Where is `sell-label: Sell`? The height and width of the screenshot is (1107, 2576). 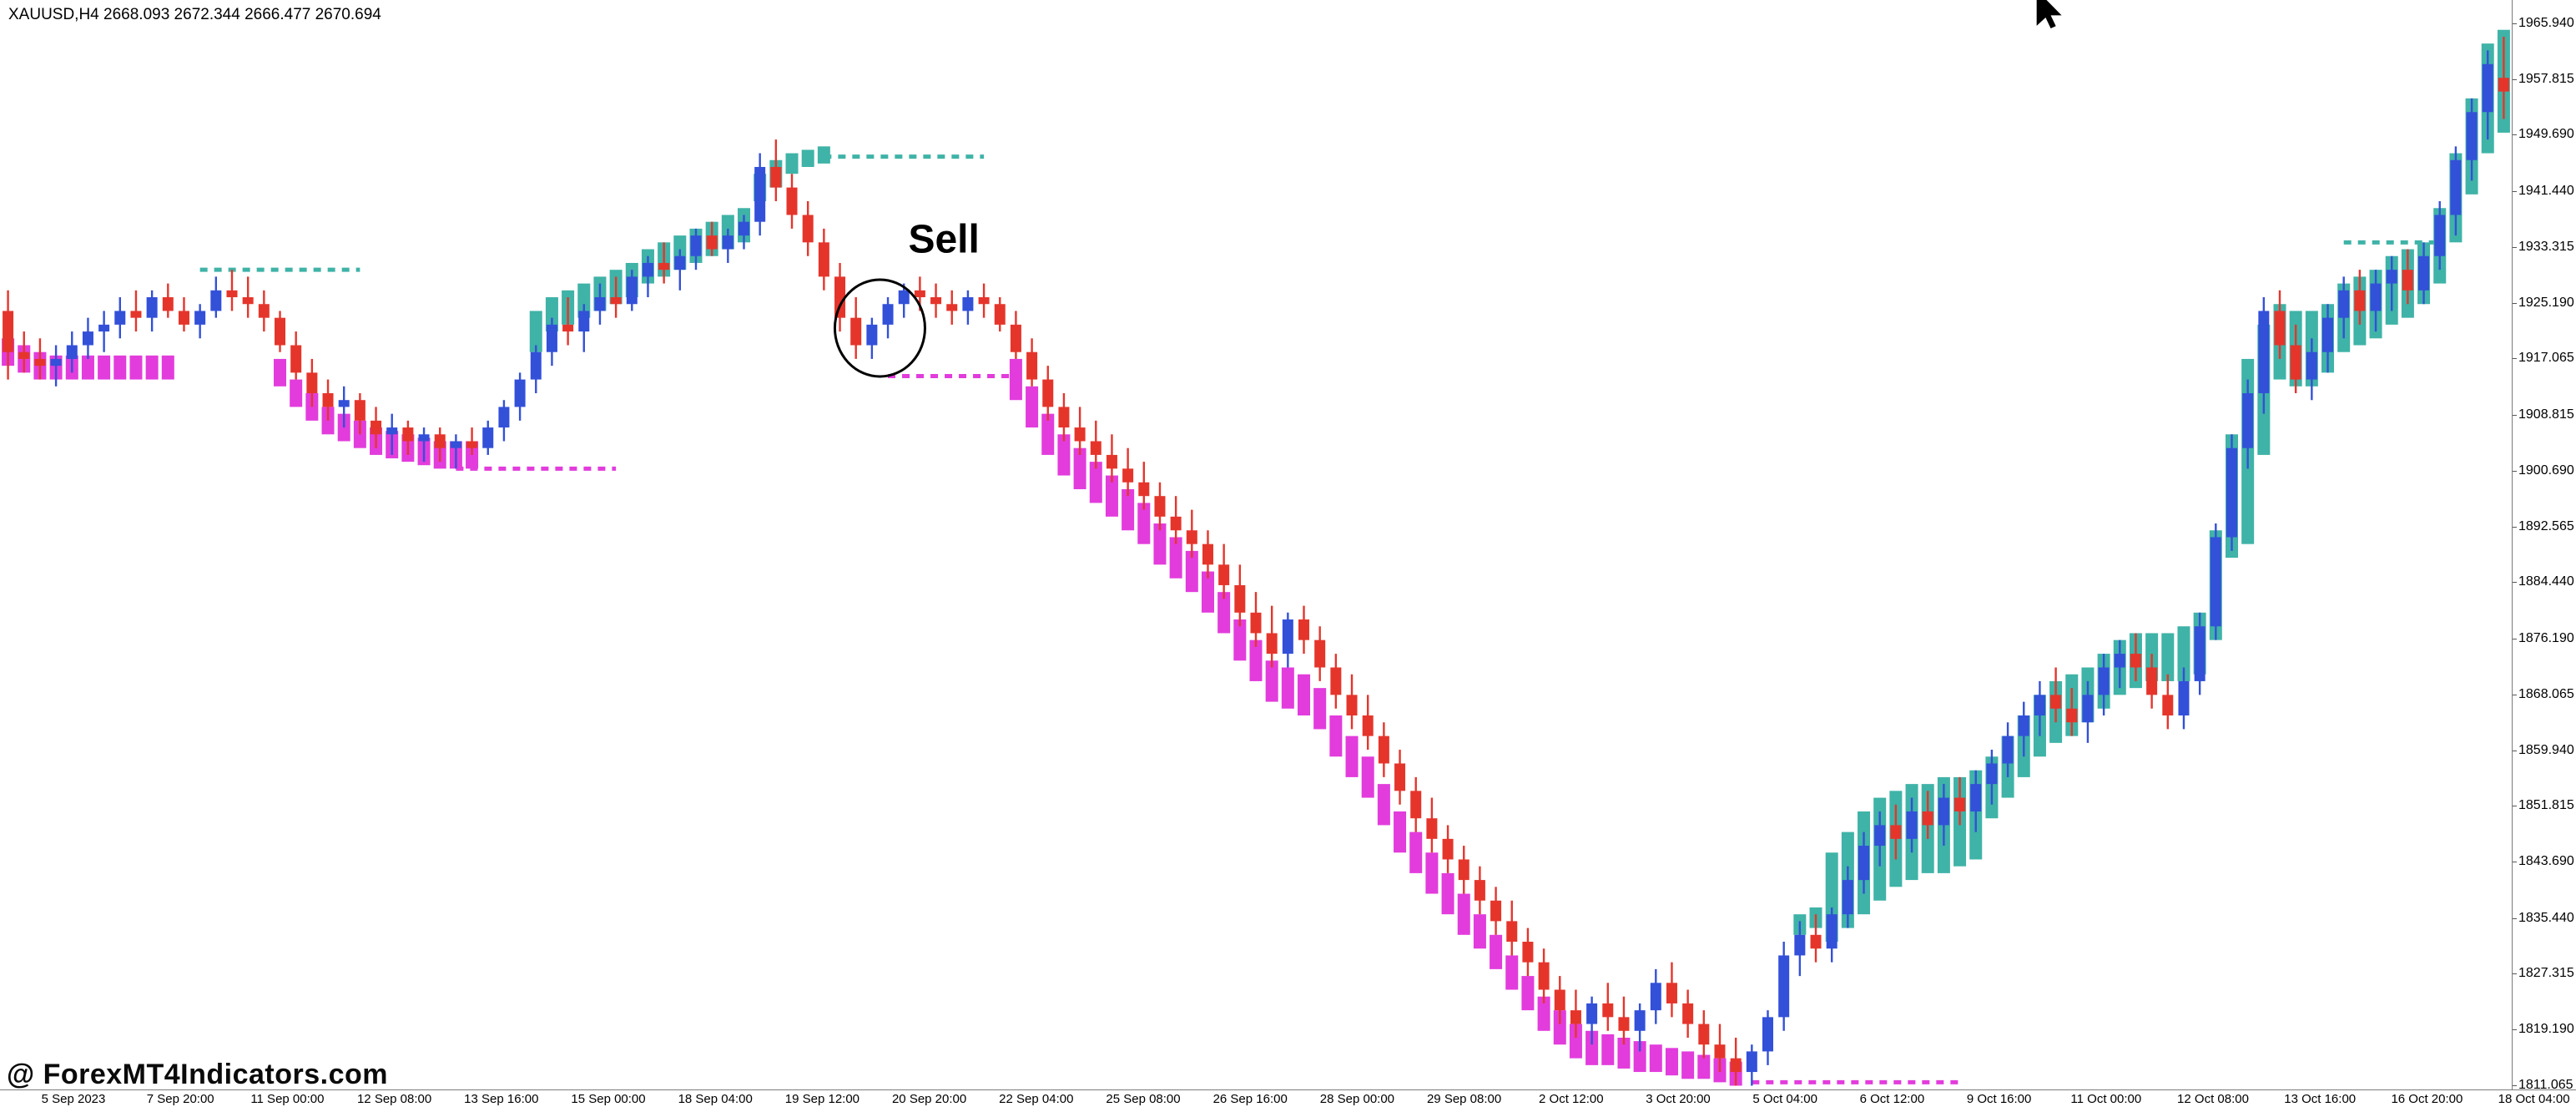 sell-label: Sell is located at coordinates (943, 240).